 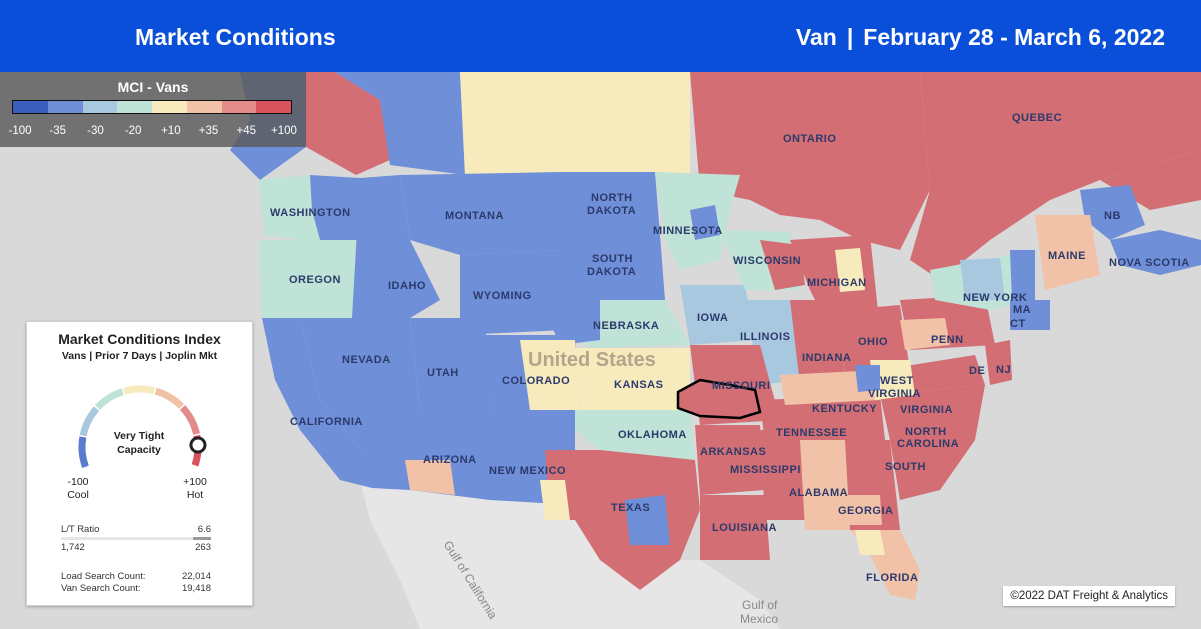 I want to click on gauge-min: -100 Cool, so click(x=78, y=489).